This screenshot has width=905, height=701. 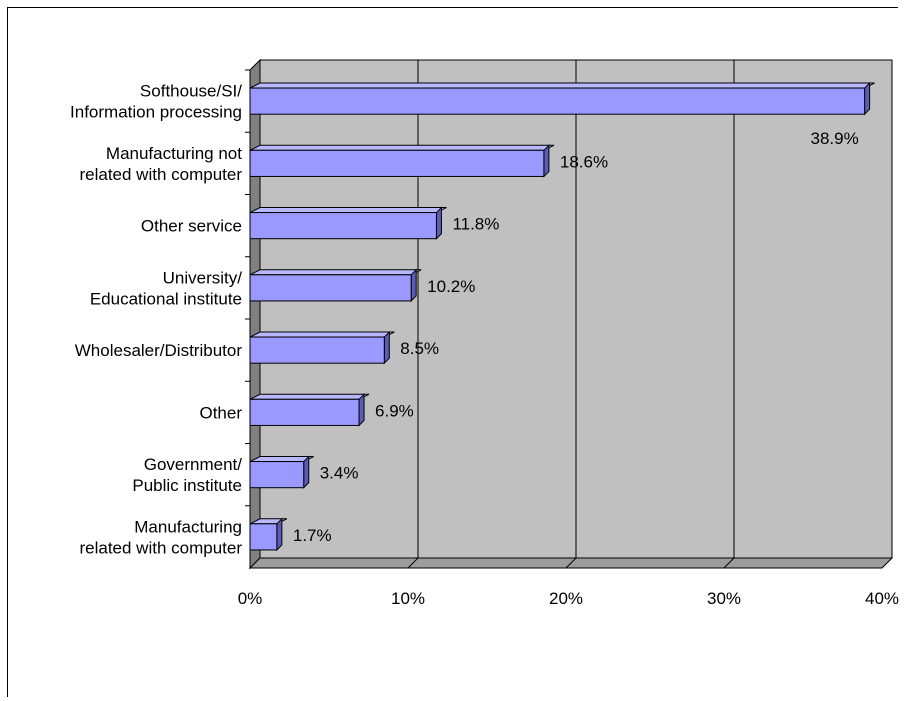 I want to click on plot-left-wall, so click(x=255, y=314).